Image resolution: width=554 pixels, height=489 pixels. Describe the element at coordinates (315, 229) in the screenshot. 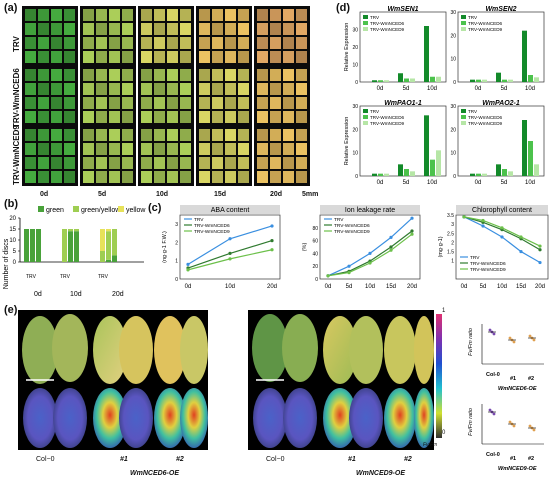

I see `c-tick: 80` at that location.